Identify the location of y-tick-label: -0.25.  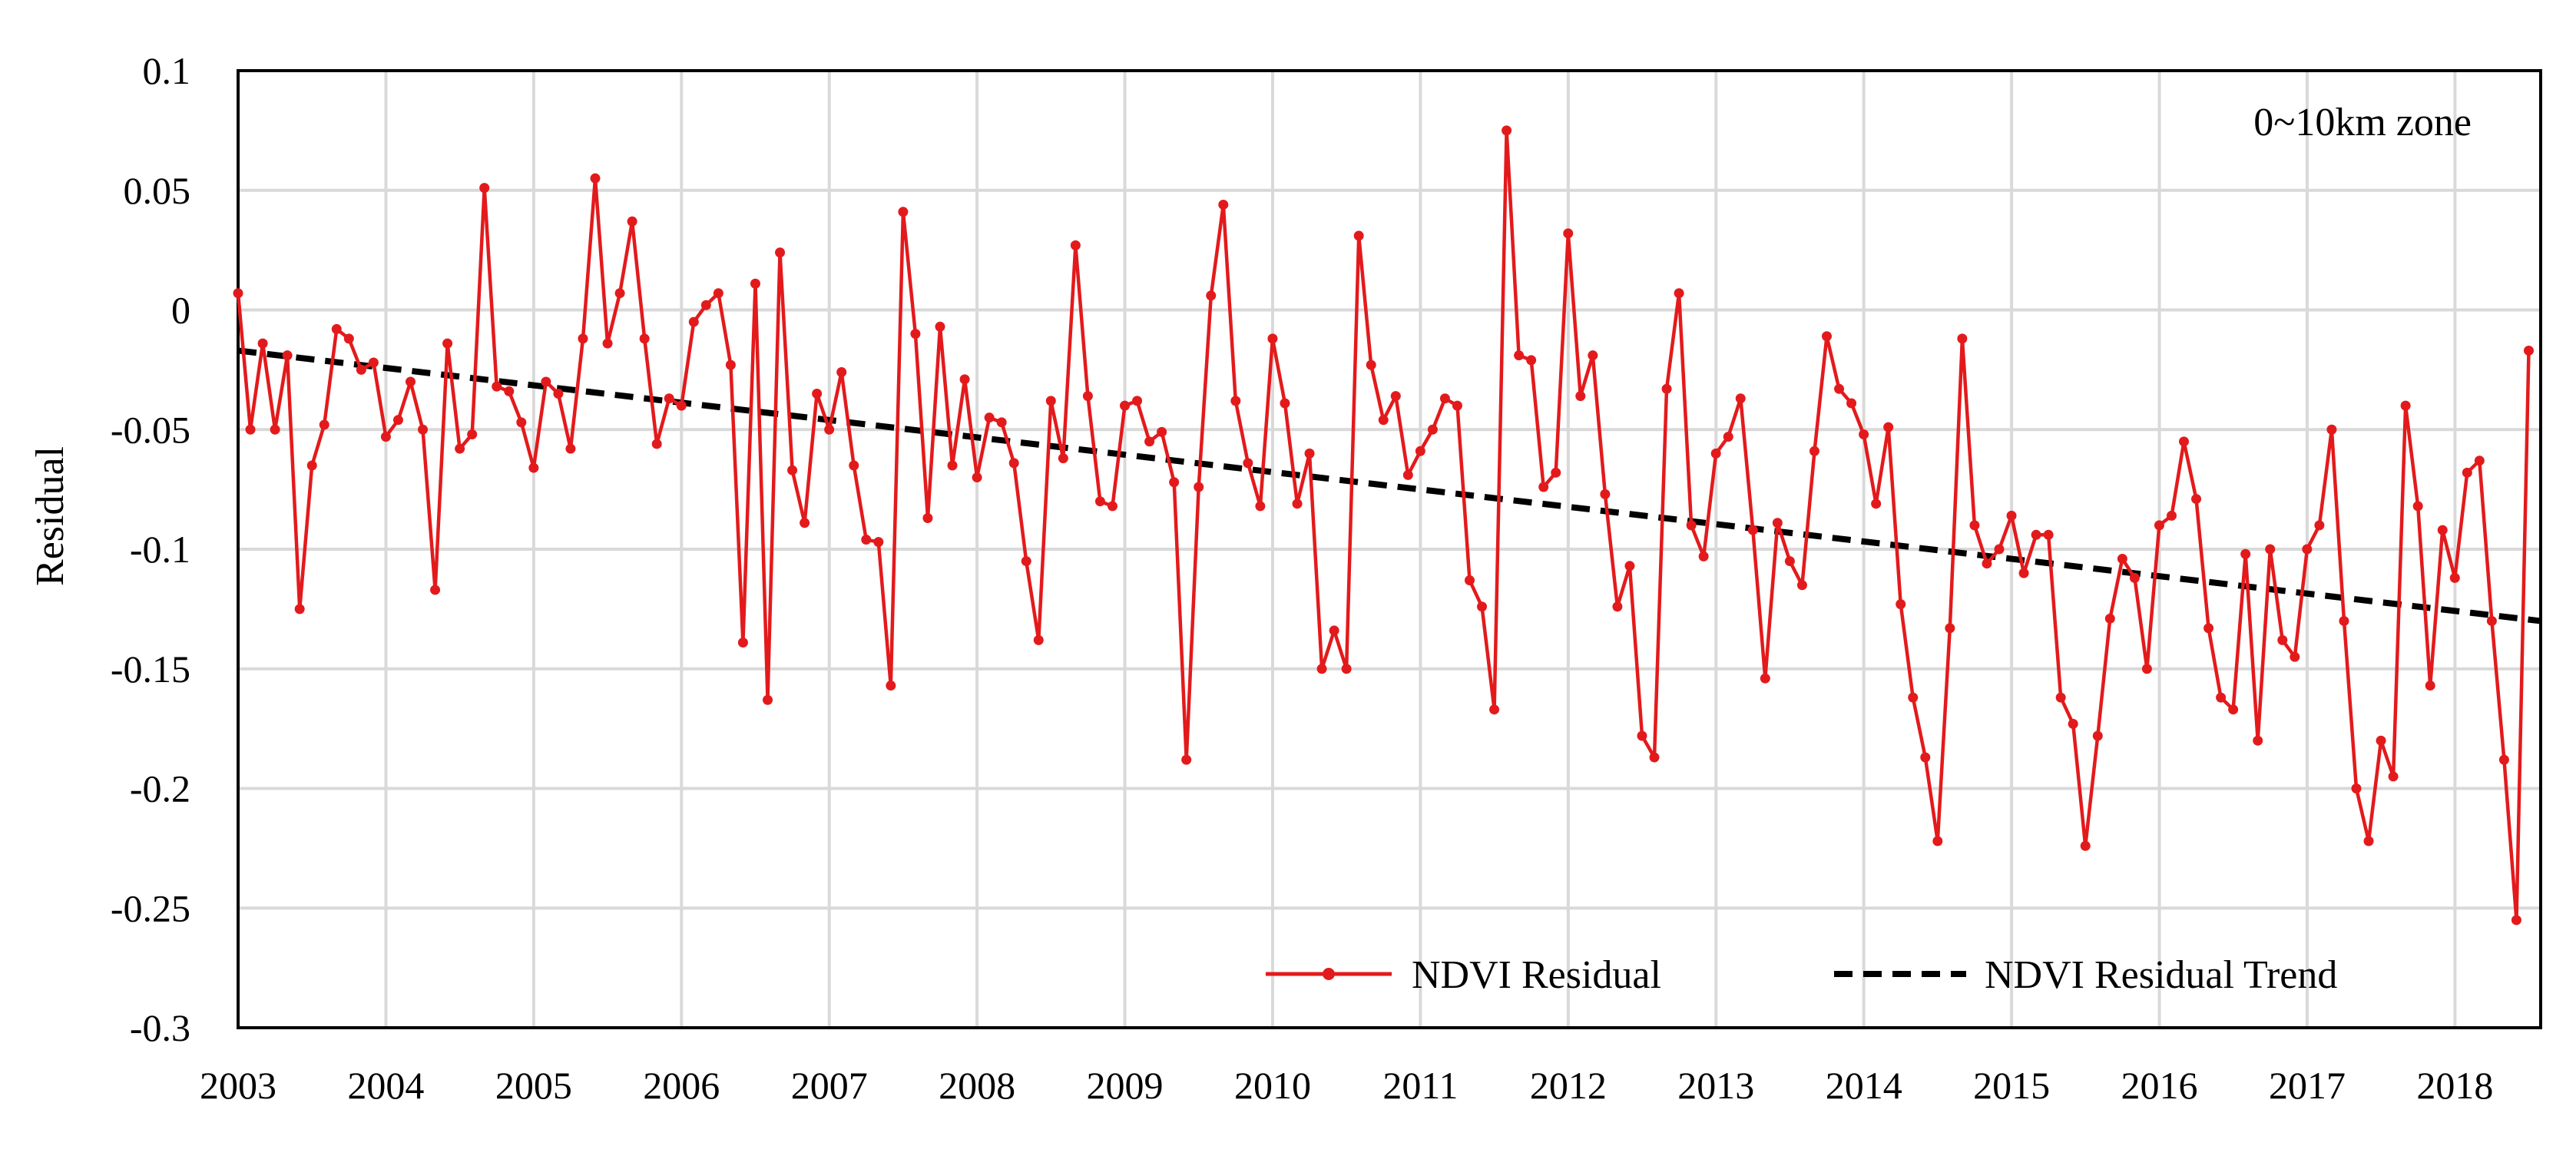
(150, 907).